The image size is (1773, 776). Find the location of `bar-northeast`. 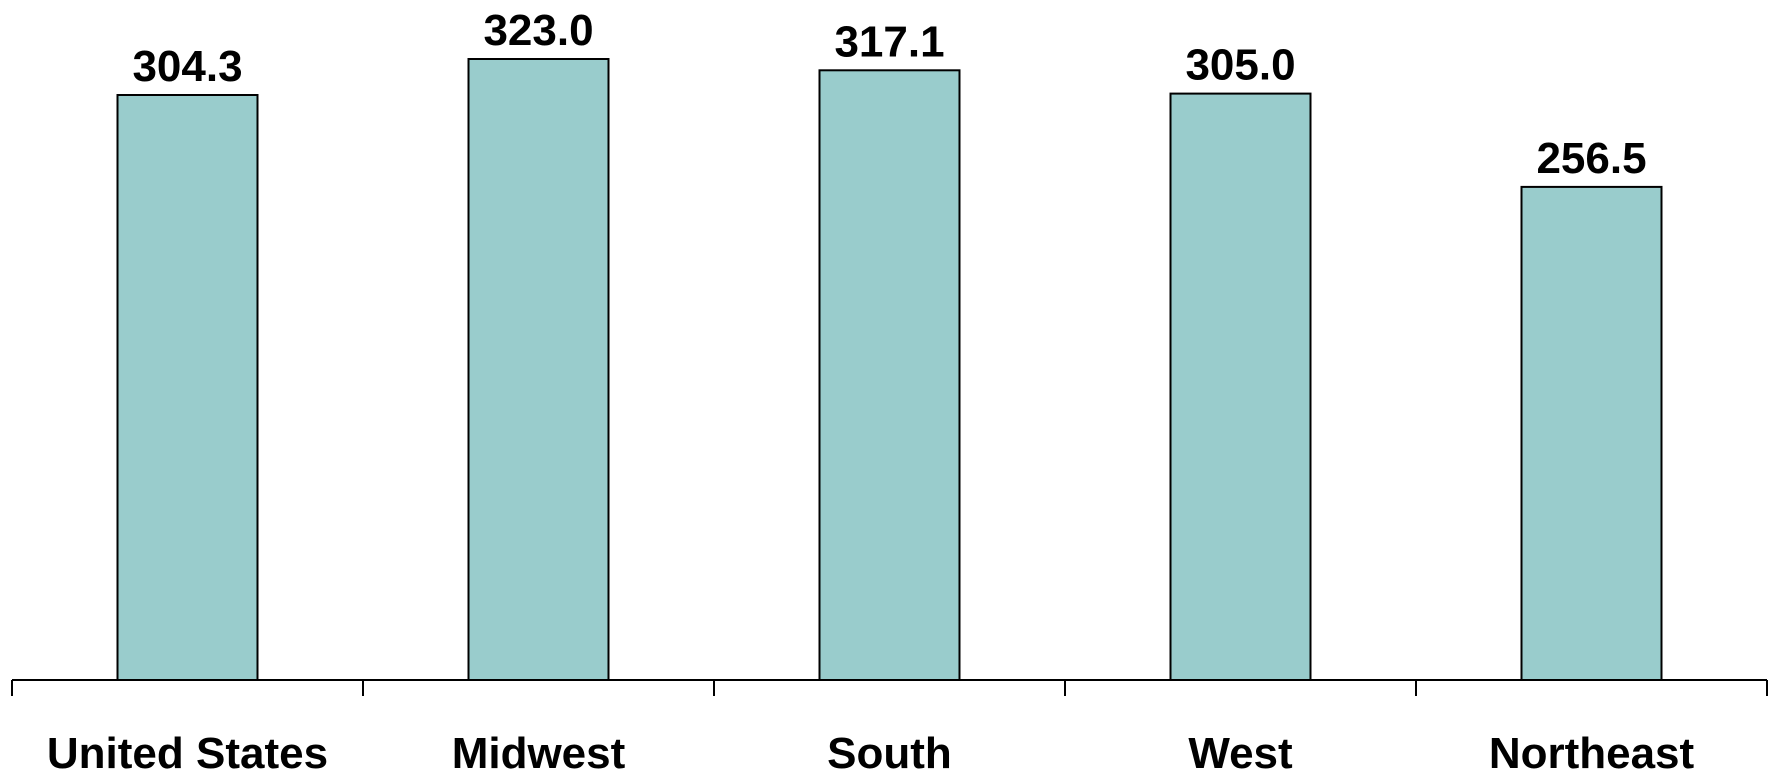

bar-northeast is located at coordinates (1591, 433).